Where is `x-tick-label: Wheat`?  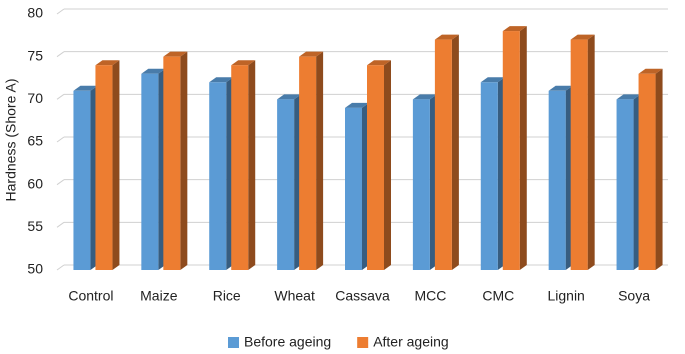 x-tick-label: Wheat is located at coordinates (294, 296).